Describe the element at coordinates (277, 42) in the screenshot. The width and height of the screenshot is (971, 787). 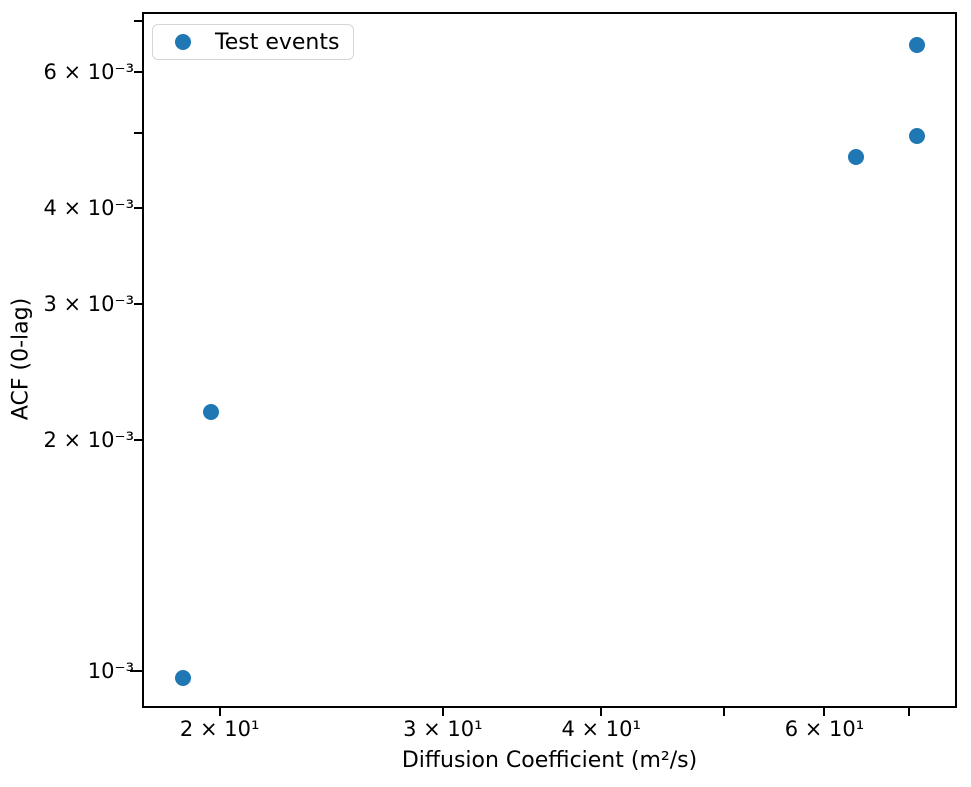
I see `legend-label: Test events` at that location.